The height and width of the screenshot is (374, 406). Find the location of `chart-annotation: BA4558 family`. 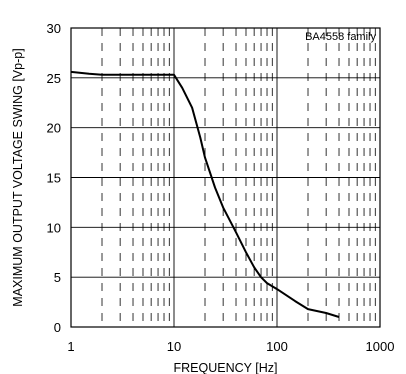

chart-annotation: BA4558 family is located at coordinates (340, 37).